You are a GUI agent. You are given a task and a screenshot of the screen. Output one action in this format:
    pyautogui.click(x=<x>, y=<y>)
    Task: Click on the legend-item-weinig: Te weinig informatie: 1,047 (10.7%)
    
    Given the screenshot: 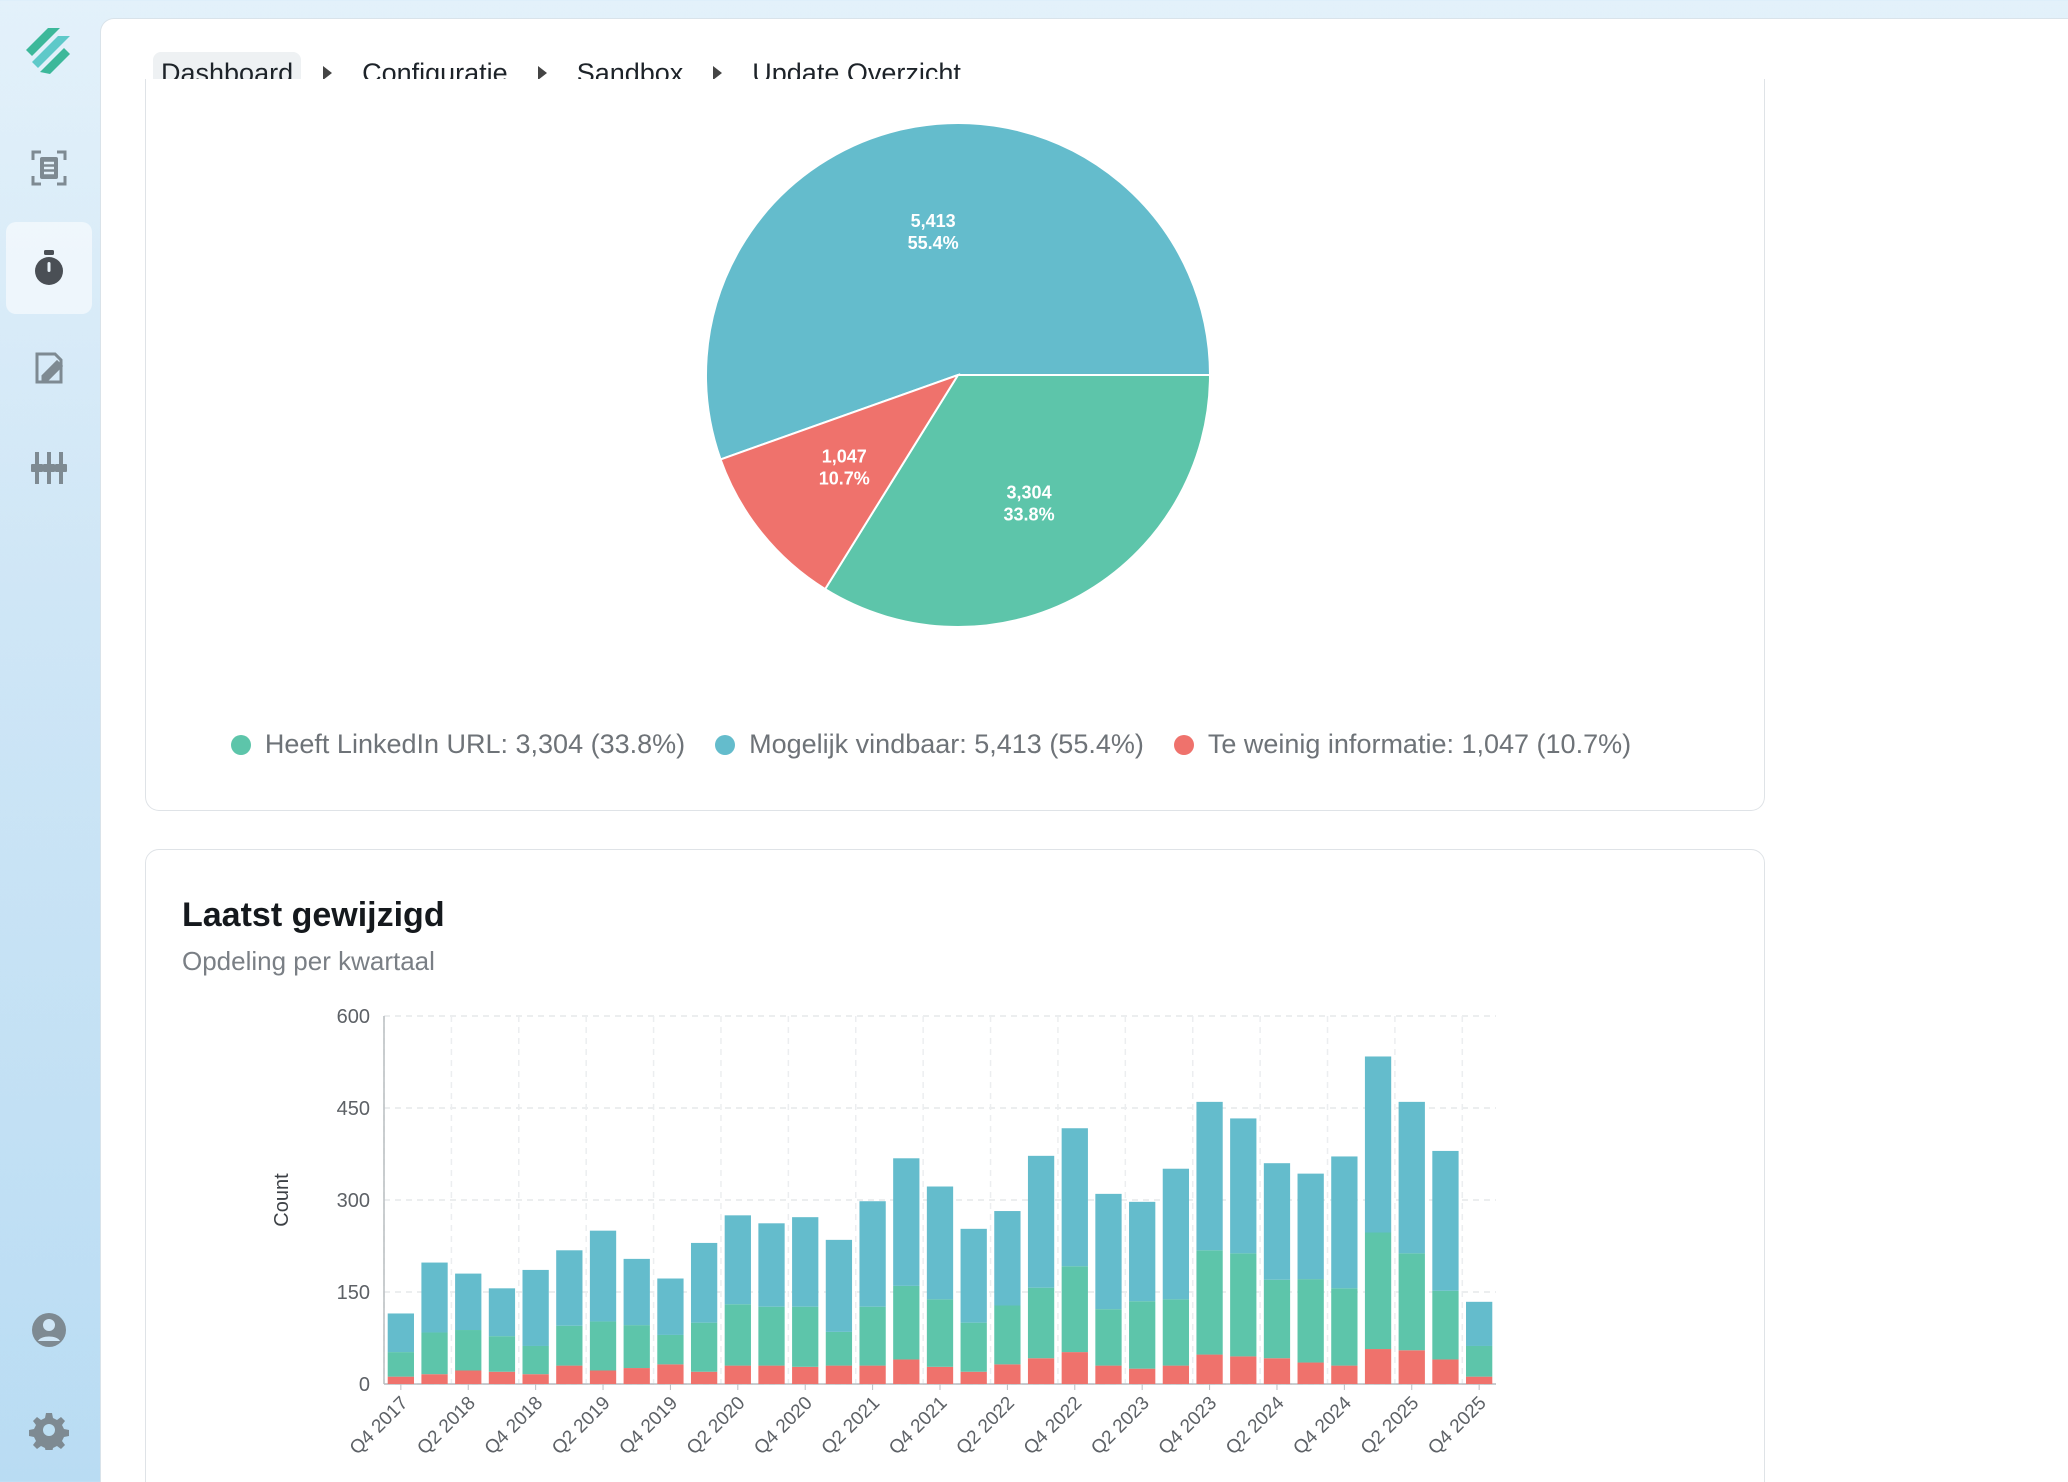 What is the action you would take?
    pyautogui.click(x=1402, y=744)
    